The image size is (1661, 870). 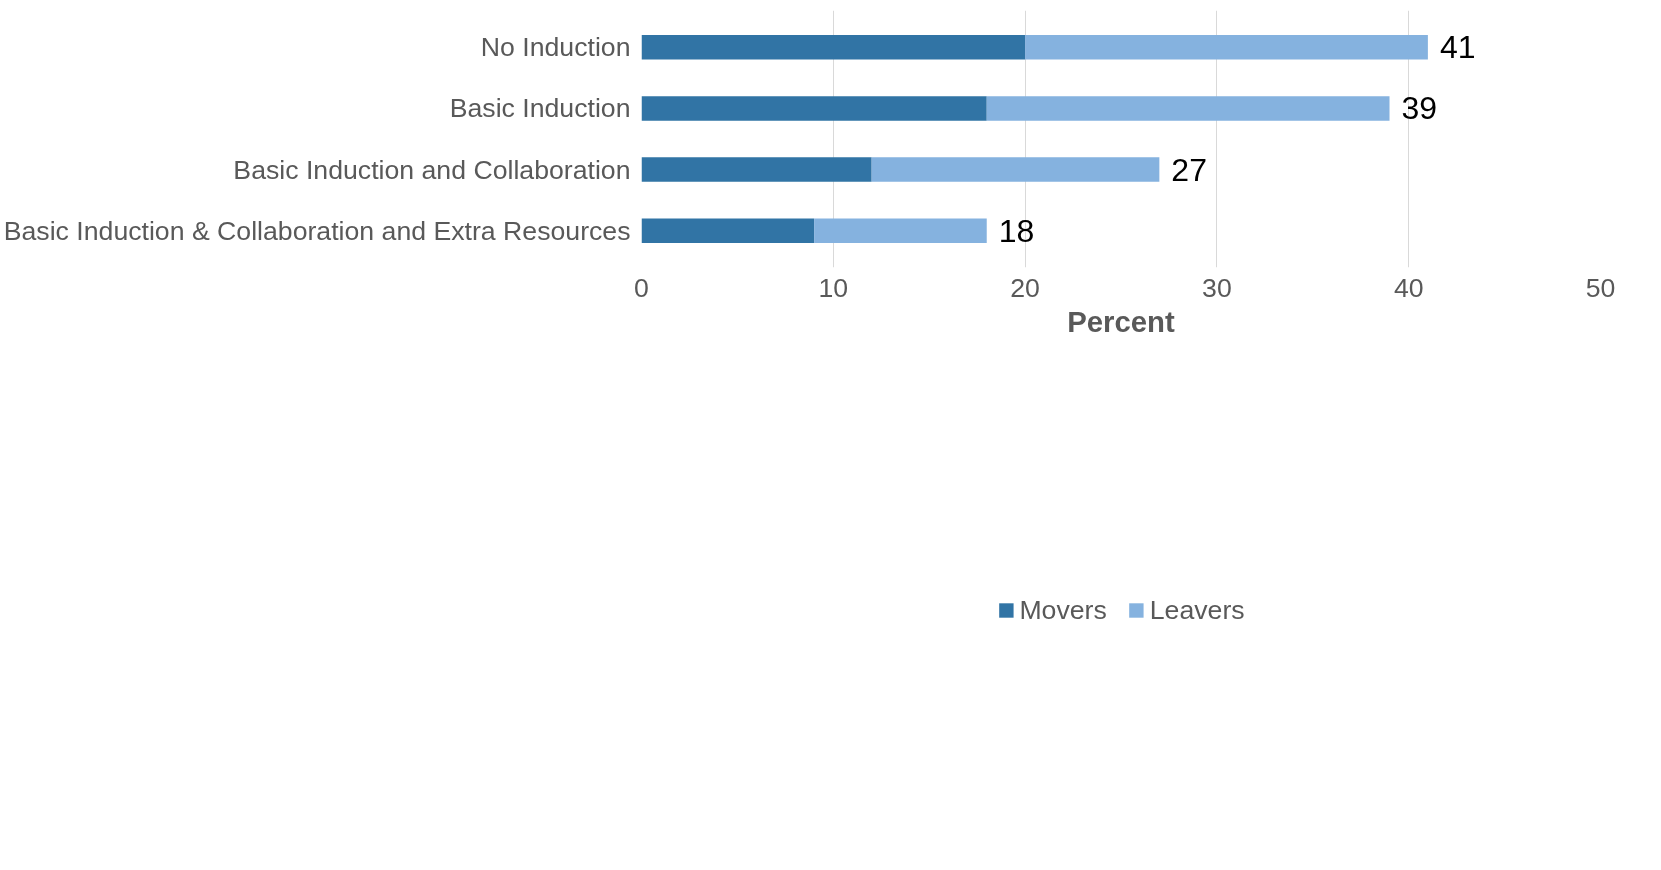 What do you see at coordinates (1189, 169) in the screenshot?
I see `total-label: 27` at bounding box center [1189, 169].